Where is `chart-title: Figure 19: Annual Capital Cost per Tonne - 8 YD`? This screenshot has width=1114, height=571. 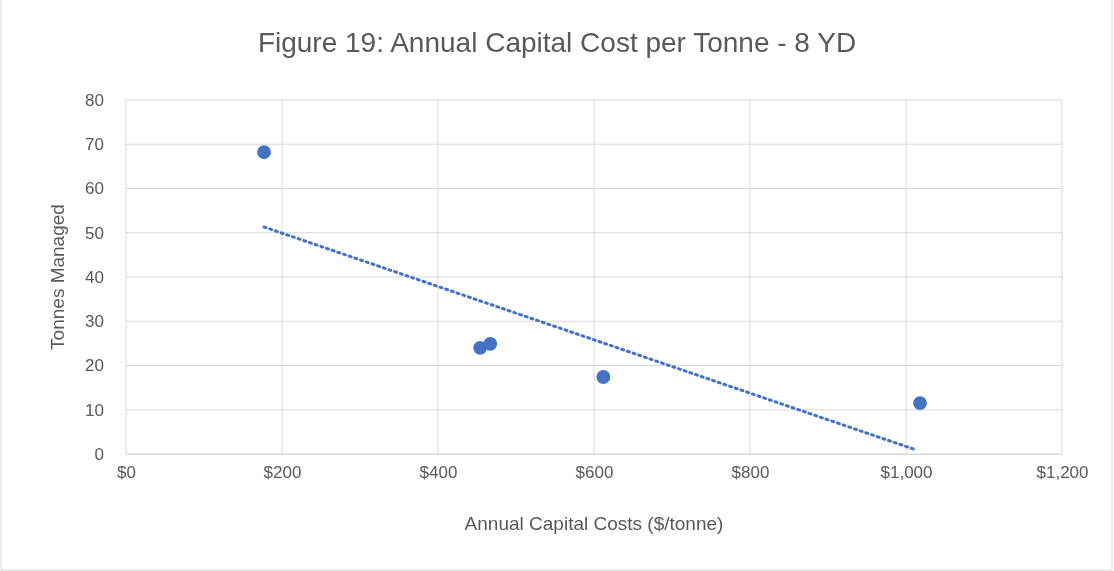 chart-title: Figure 19: Annual Capital Cost per Tonne - 8 YD is located at coordinates (557, 42).